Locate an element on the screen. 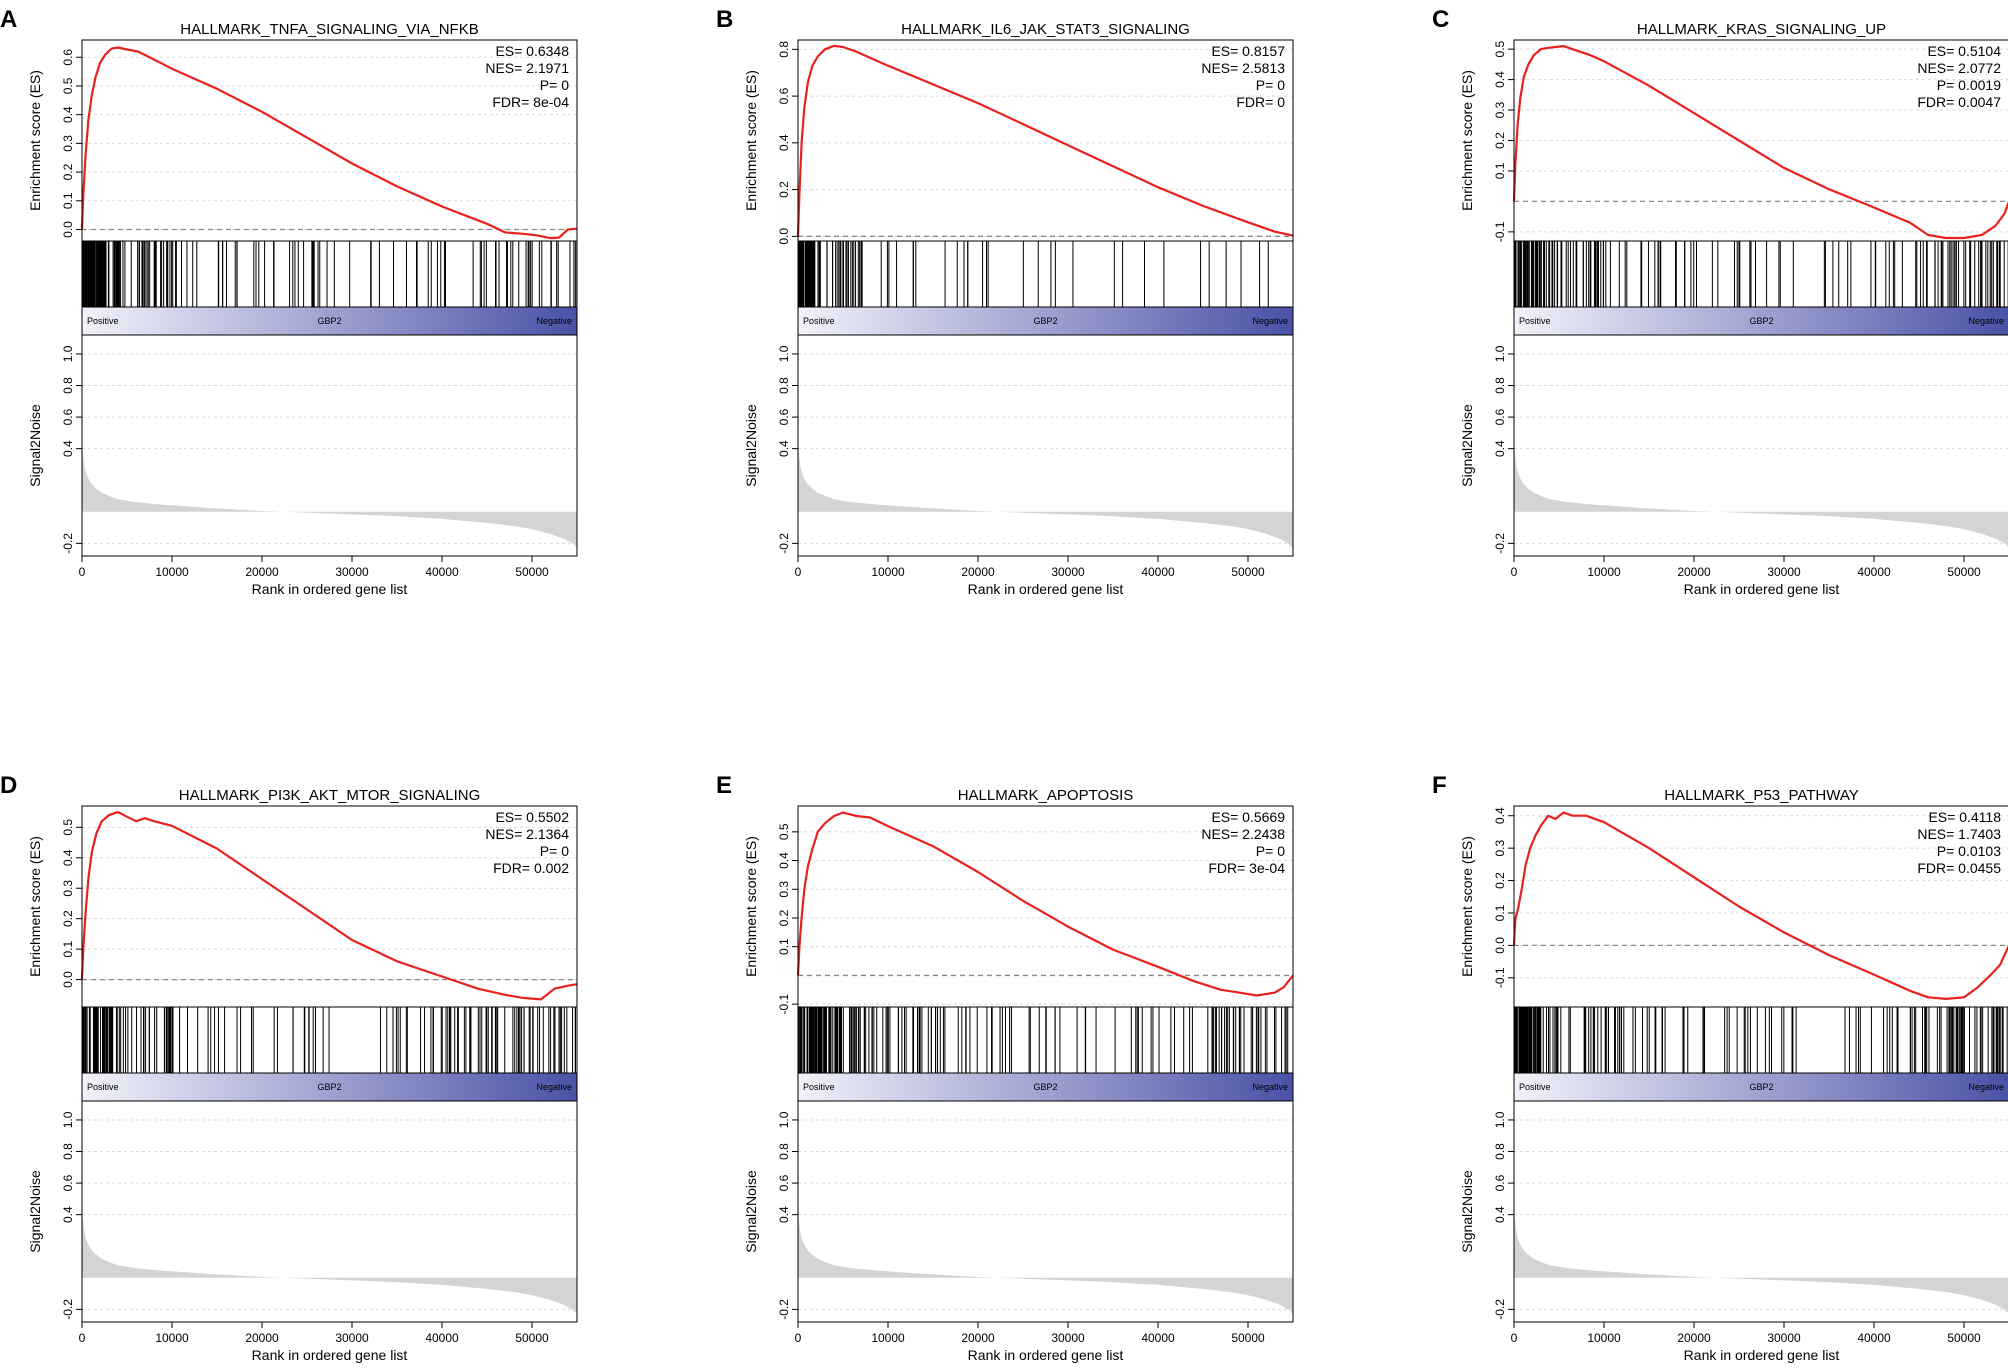 The image size is (2008, 1368). panel-title: HALLMARK_PI3K_AKT_MTOR_SIGNALING is located at coordinates (330, 795).